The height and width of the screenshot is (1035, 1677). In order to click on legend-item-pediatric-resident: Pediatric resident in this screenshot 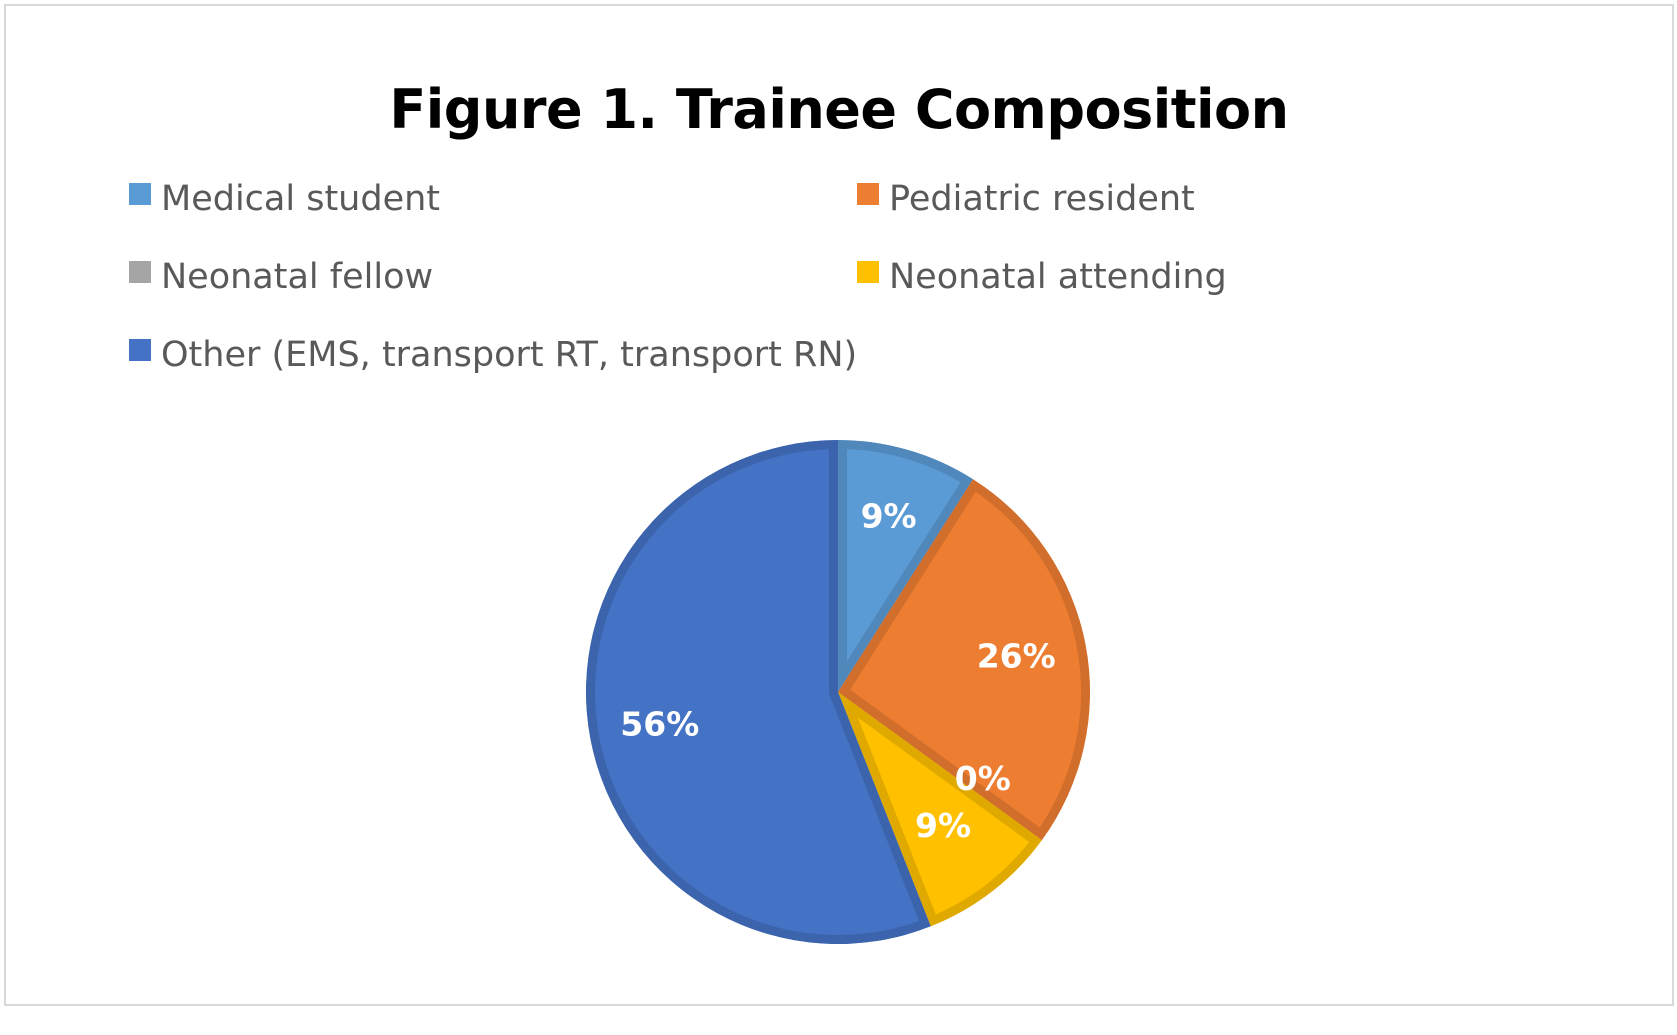, I will do `click(1026, 199)`.